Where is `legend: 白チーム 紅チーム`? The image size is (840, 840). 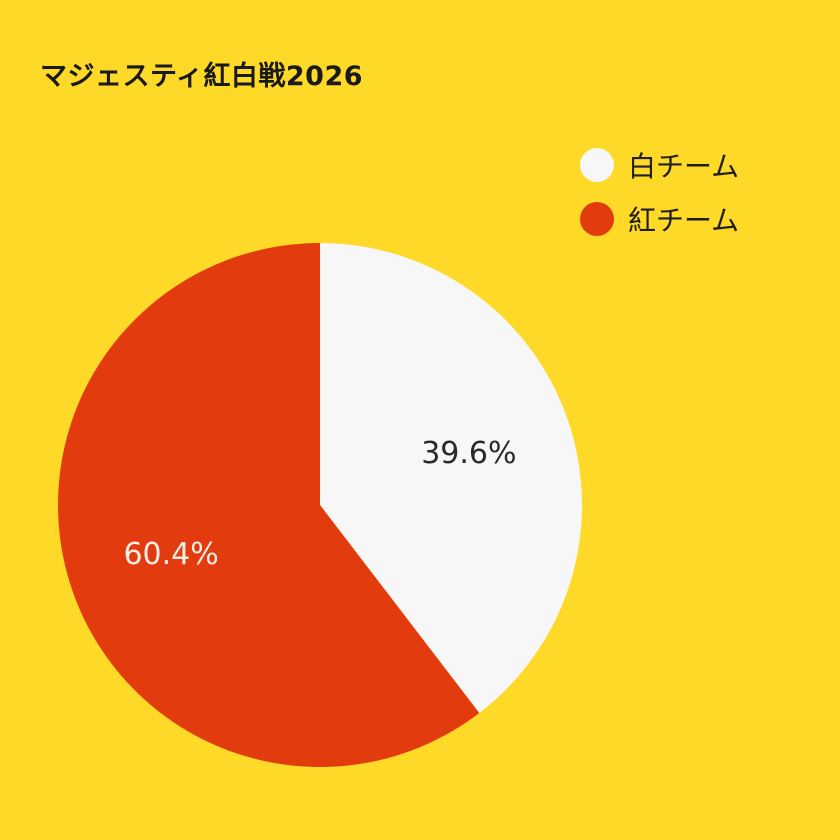
legend: 白チーム 紅チーム is located at coordinates (659, 192).